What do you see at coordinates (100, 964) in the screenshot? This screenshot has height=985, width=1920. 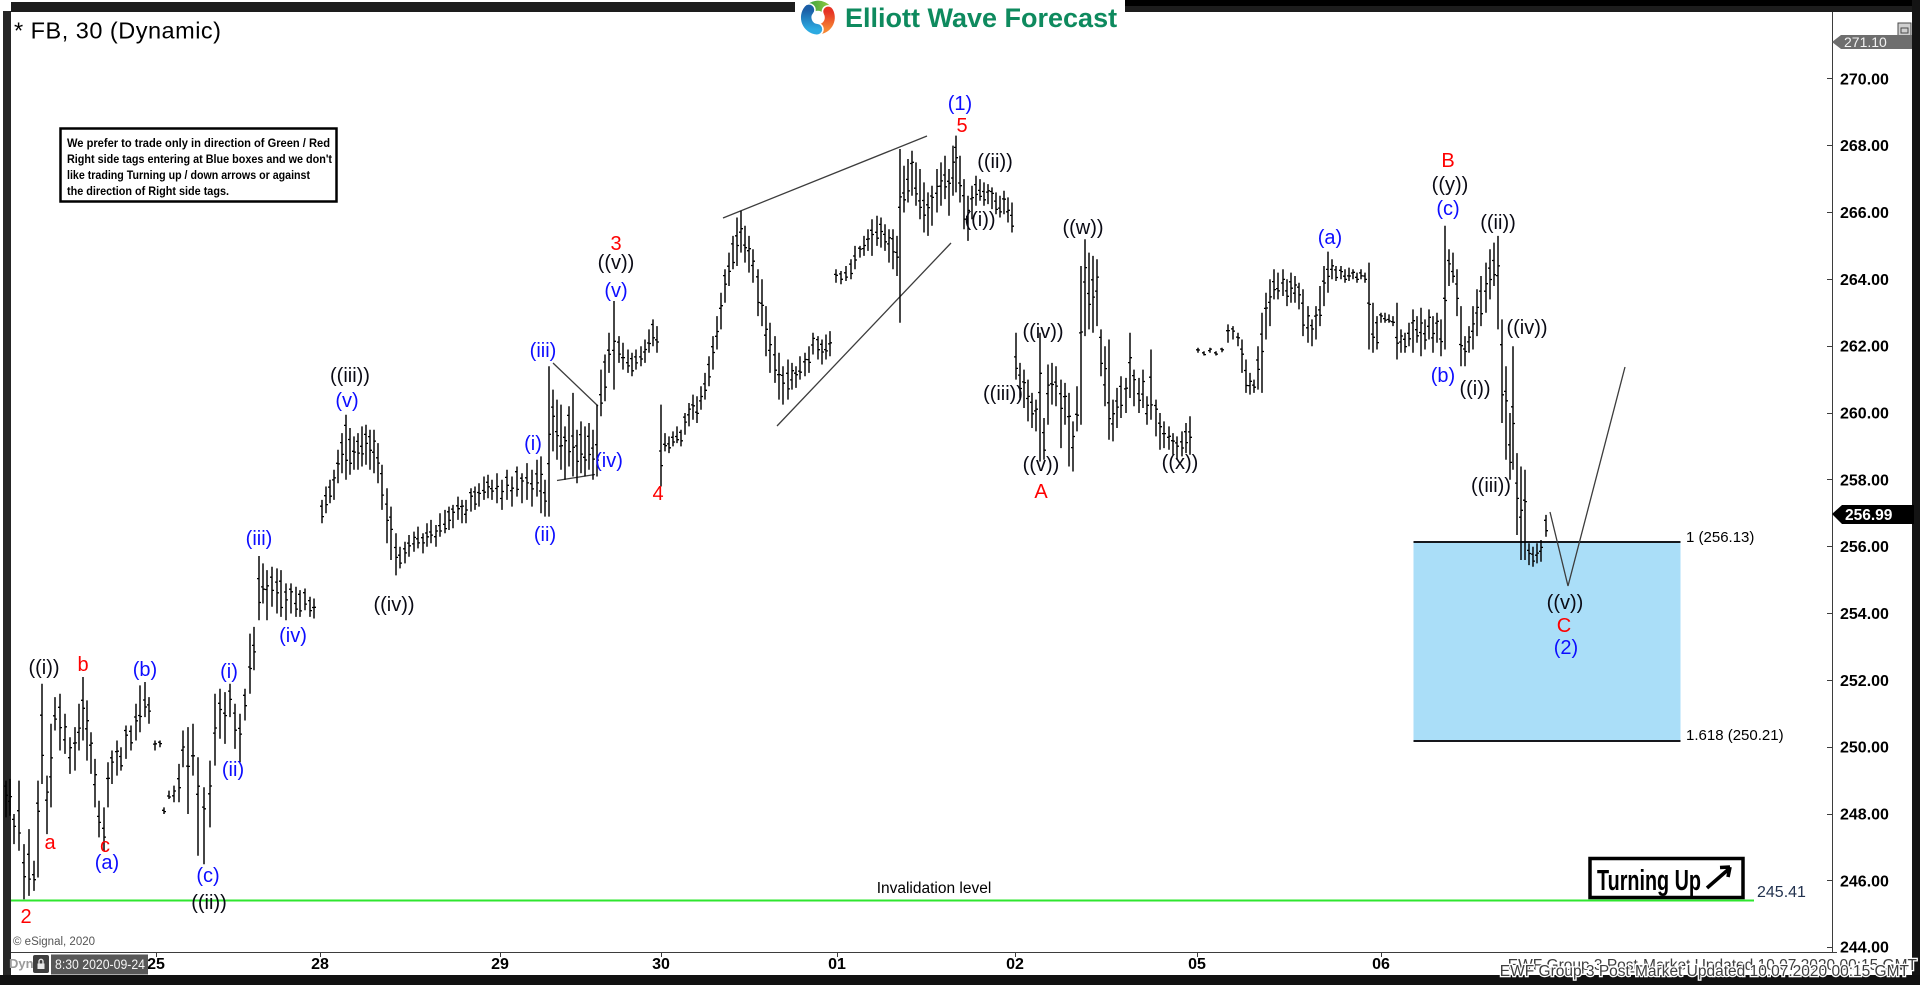 I see `svg-text: 8:30 2020-09-24` at bounding box center [100, 964].